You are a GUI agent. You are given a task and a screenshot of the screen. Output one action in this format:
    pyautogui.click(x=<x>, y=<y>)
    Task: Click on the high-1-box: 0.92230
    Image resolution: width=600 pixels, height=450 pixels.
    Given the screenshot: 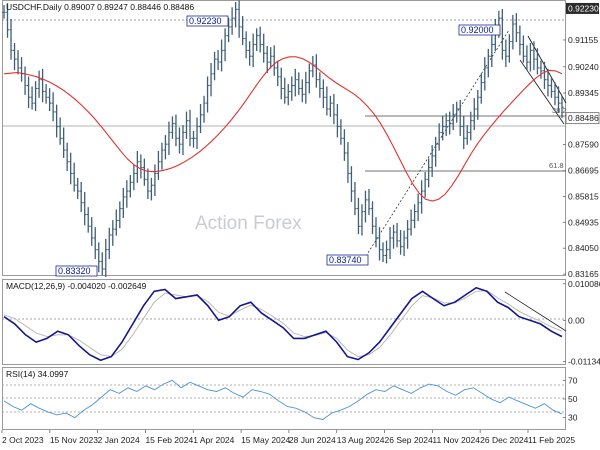 What is the action you would take?
    pyautogui.click(x=207, y=21)
    